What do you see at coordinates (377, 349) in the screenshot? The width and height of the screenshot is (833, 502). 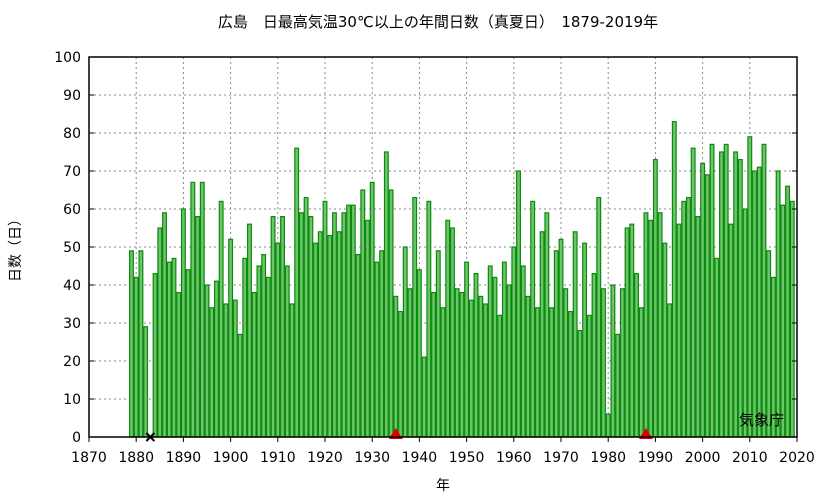 I see `bar-1931` at bounding box center [377, 349].